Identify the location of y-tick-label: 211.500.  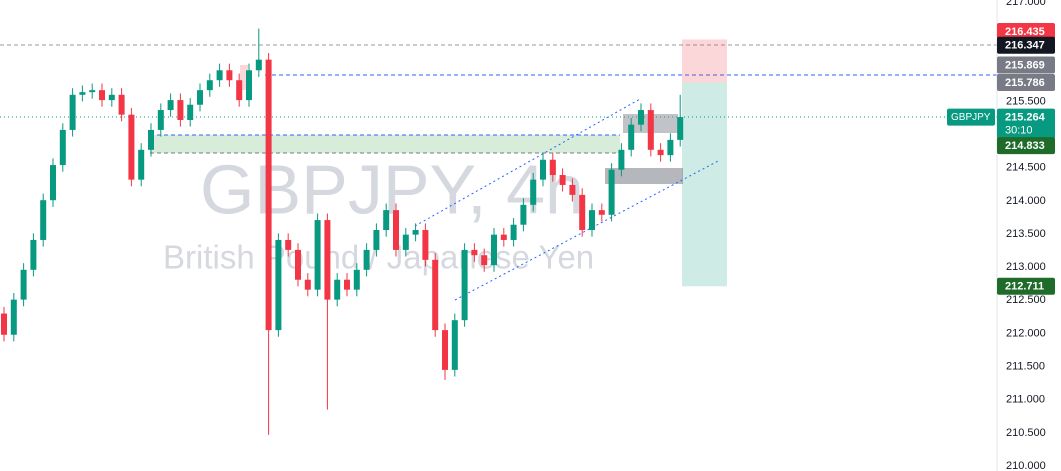
(1025, 366).